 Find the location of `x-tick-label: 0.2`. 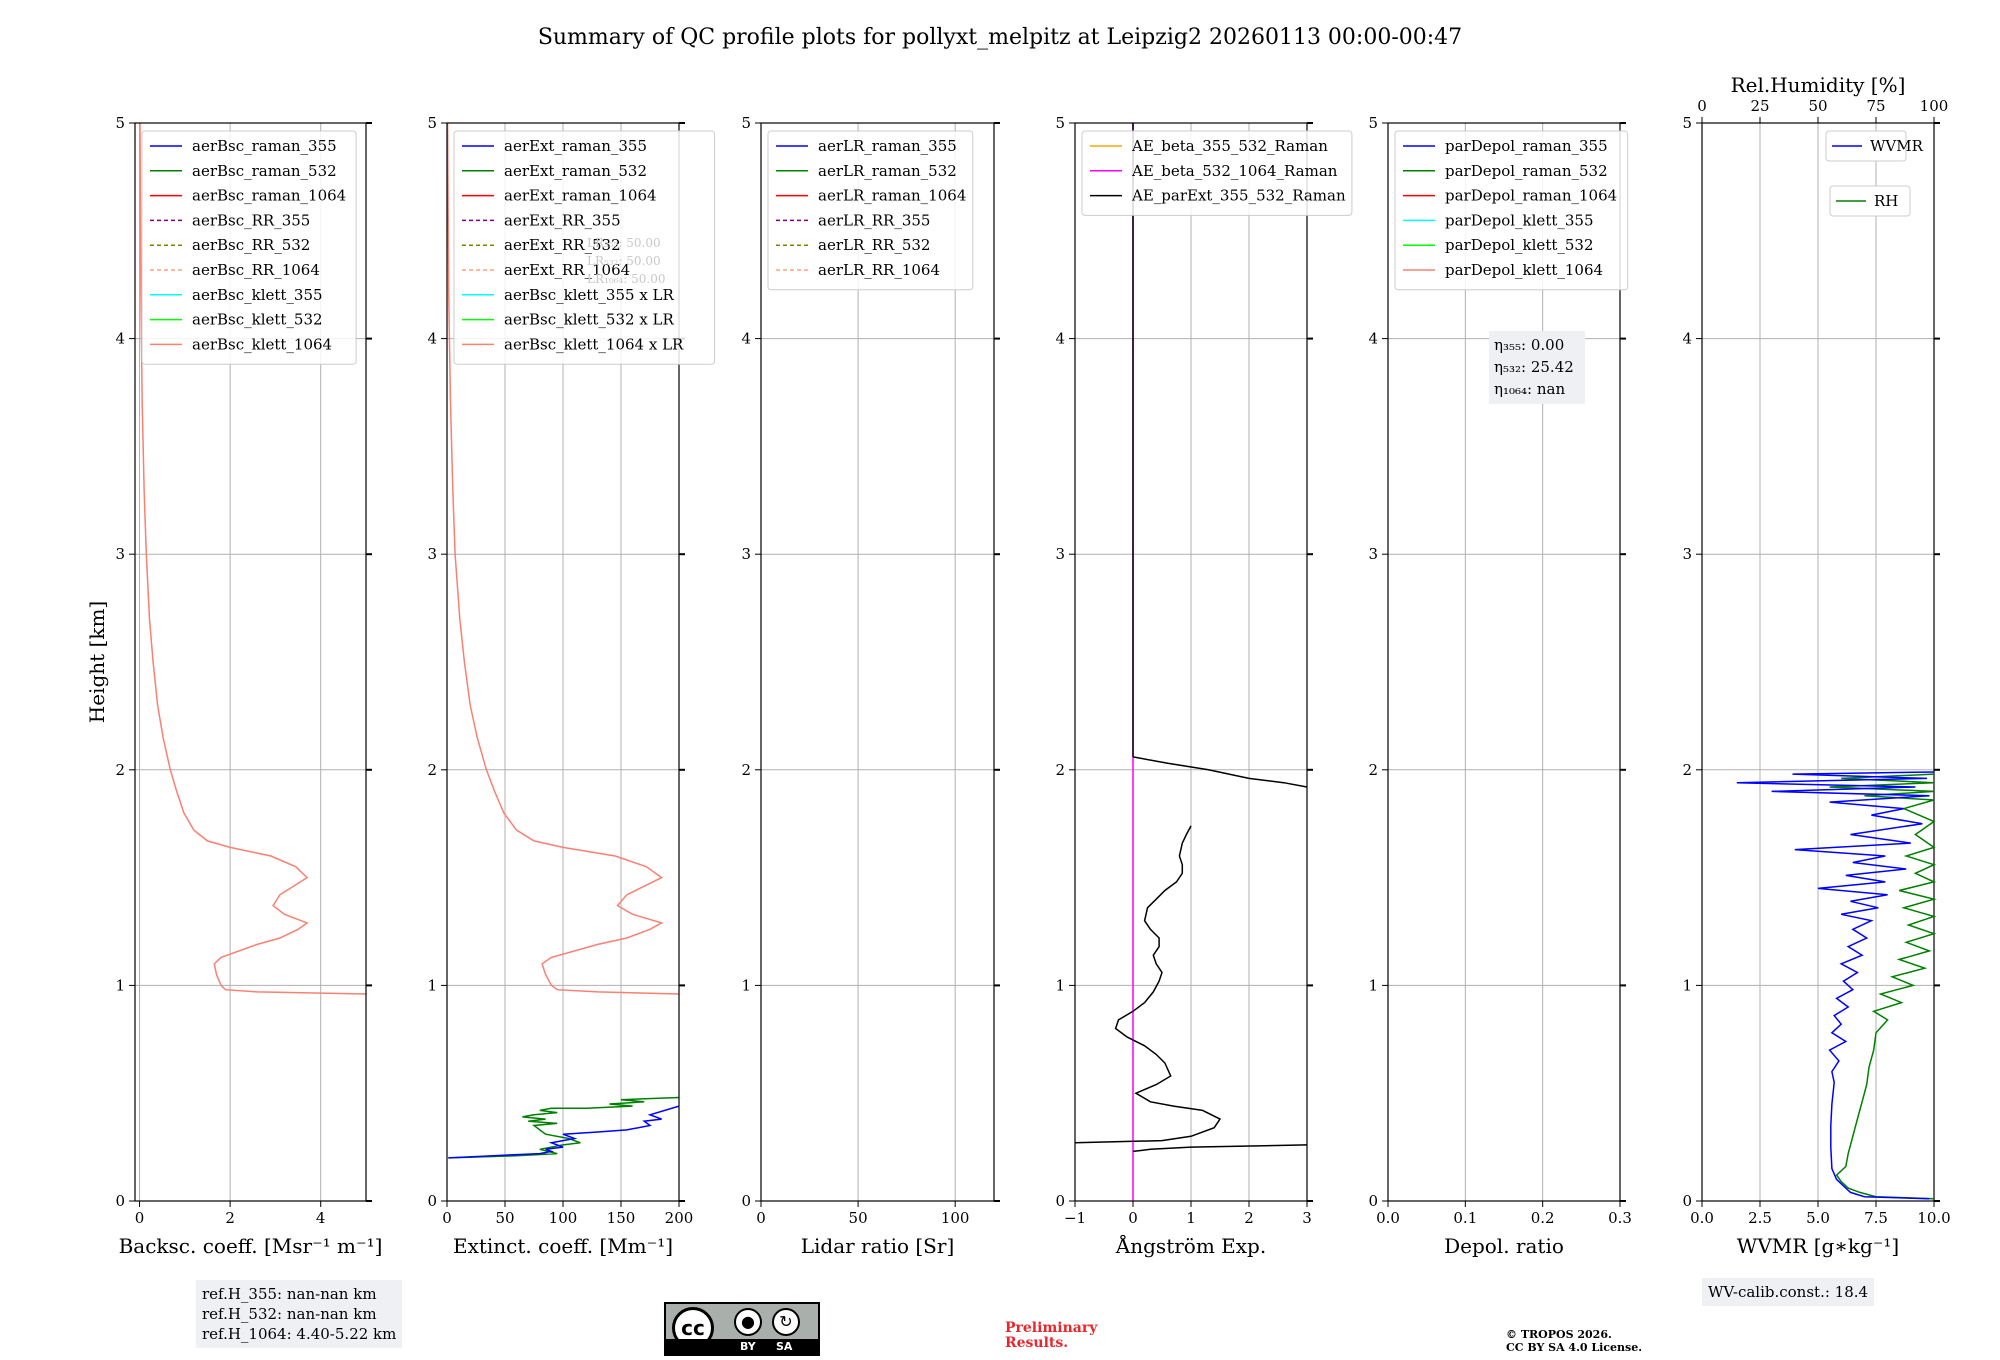

x-tick-label: 0.2 is located at coordinates (1543, 1218).